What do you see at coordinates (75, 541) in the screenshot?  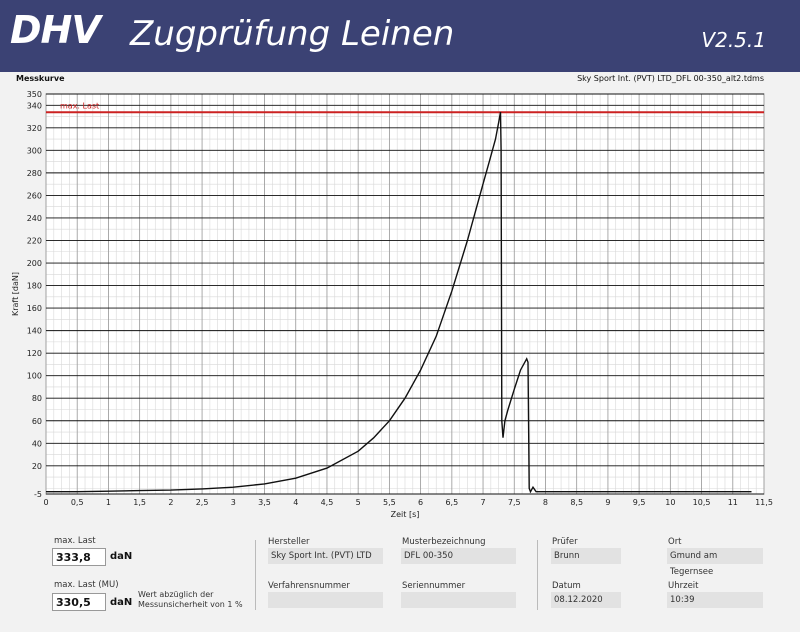 I see `max-load-label: max. Last` at bounding box center [75, 541].